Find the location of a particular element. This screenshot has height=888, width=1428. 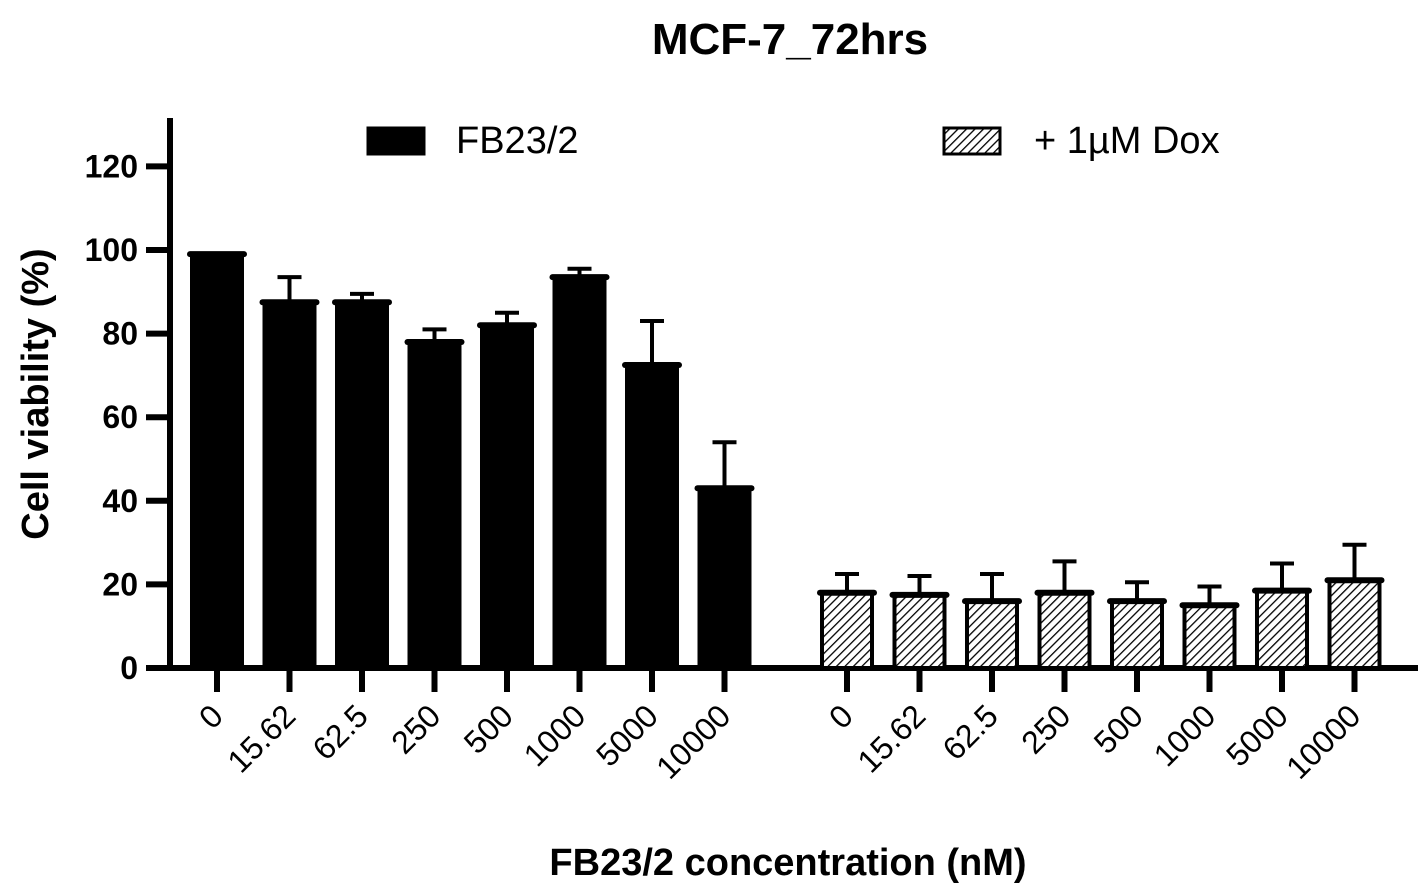

y-tick-label: 40 is located at coordinates (120, 501).